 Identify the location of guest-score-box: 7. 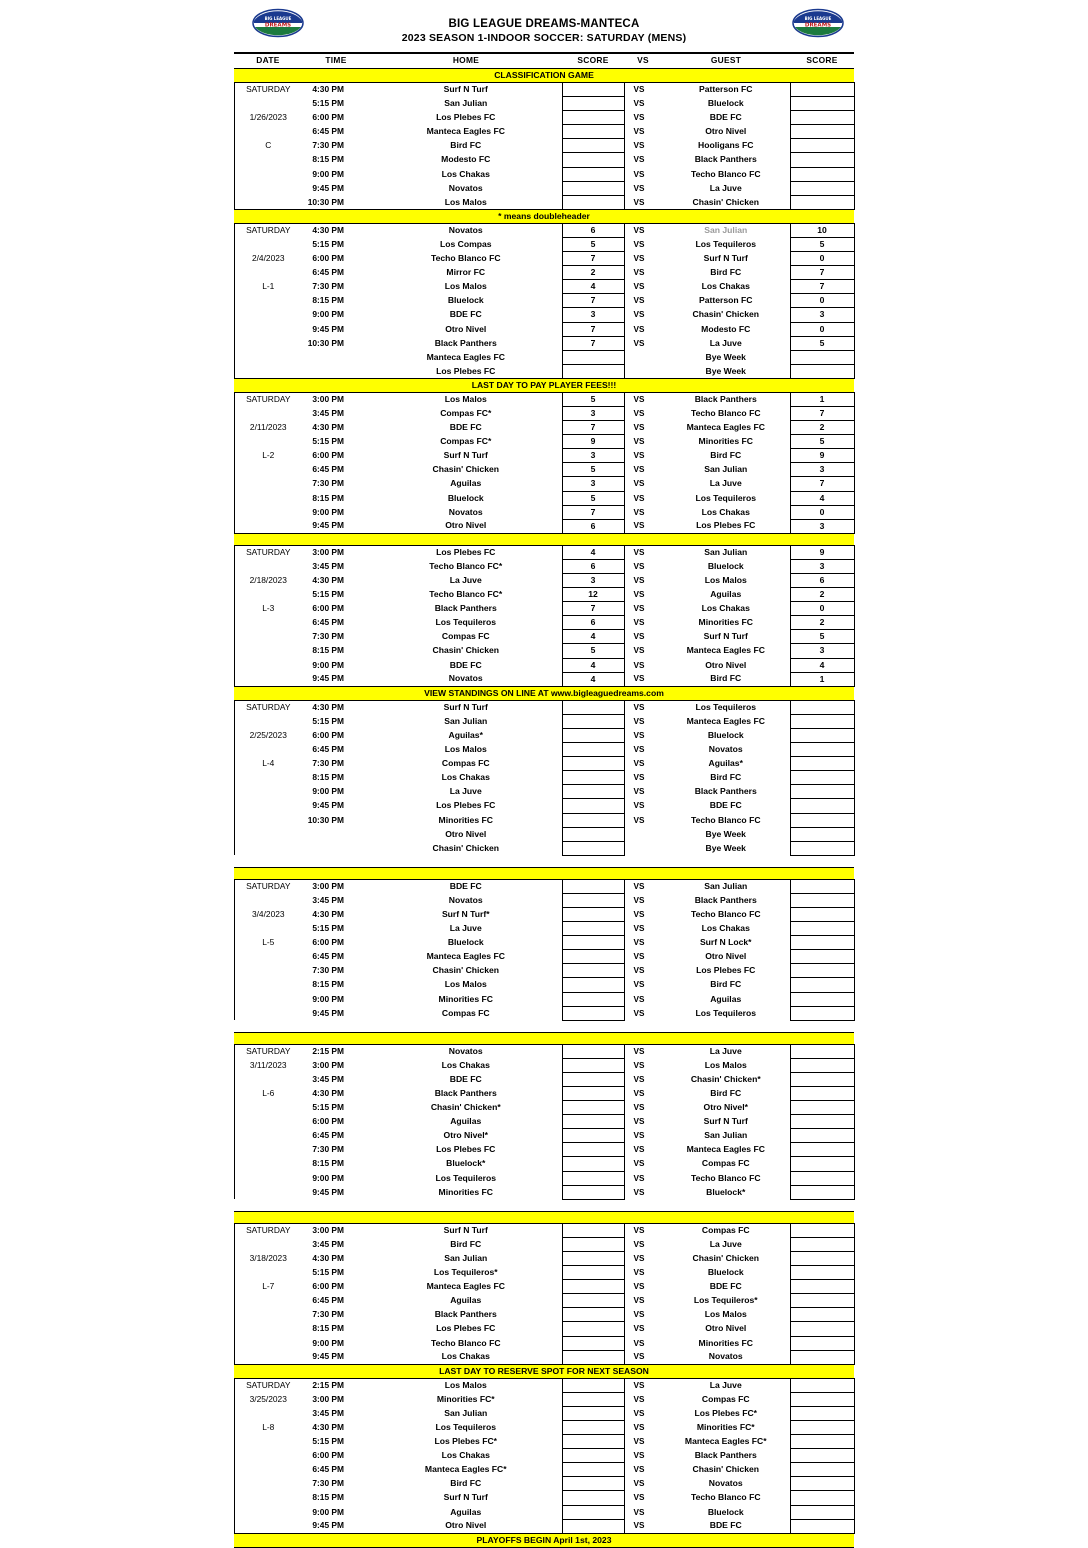
(822, 484).